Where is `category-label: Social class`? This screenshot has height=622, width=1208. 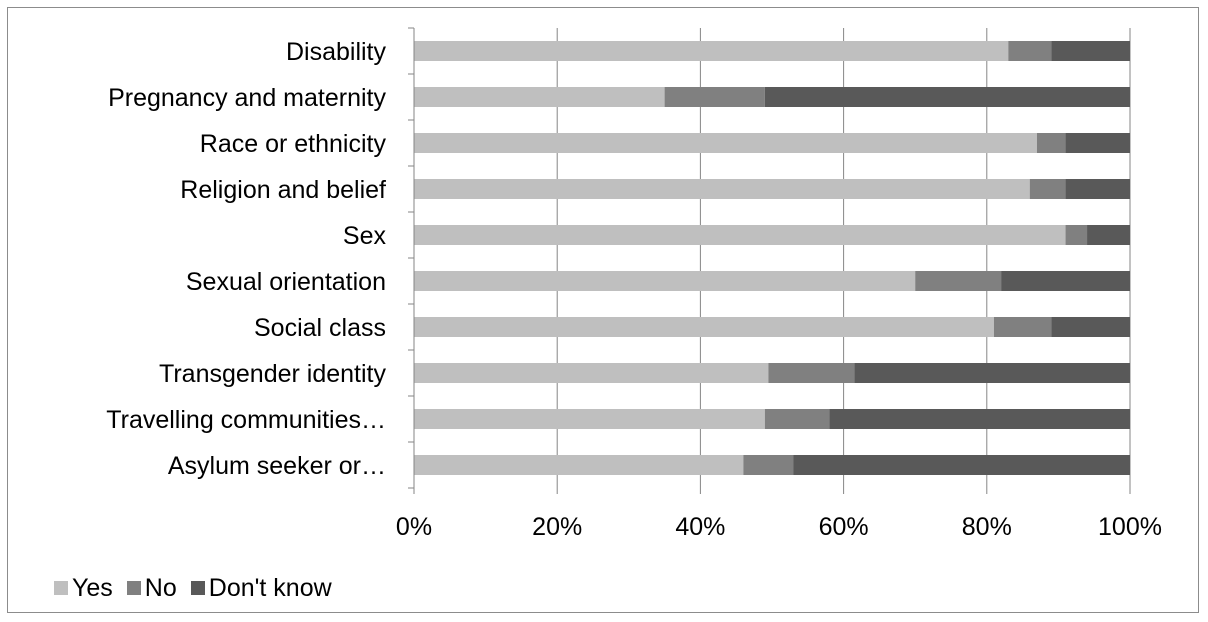
category-label: Social class is located at coordinates (320, 328).